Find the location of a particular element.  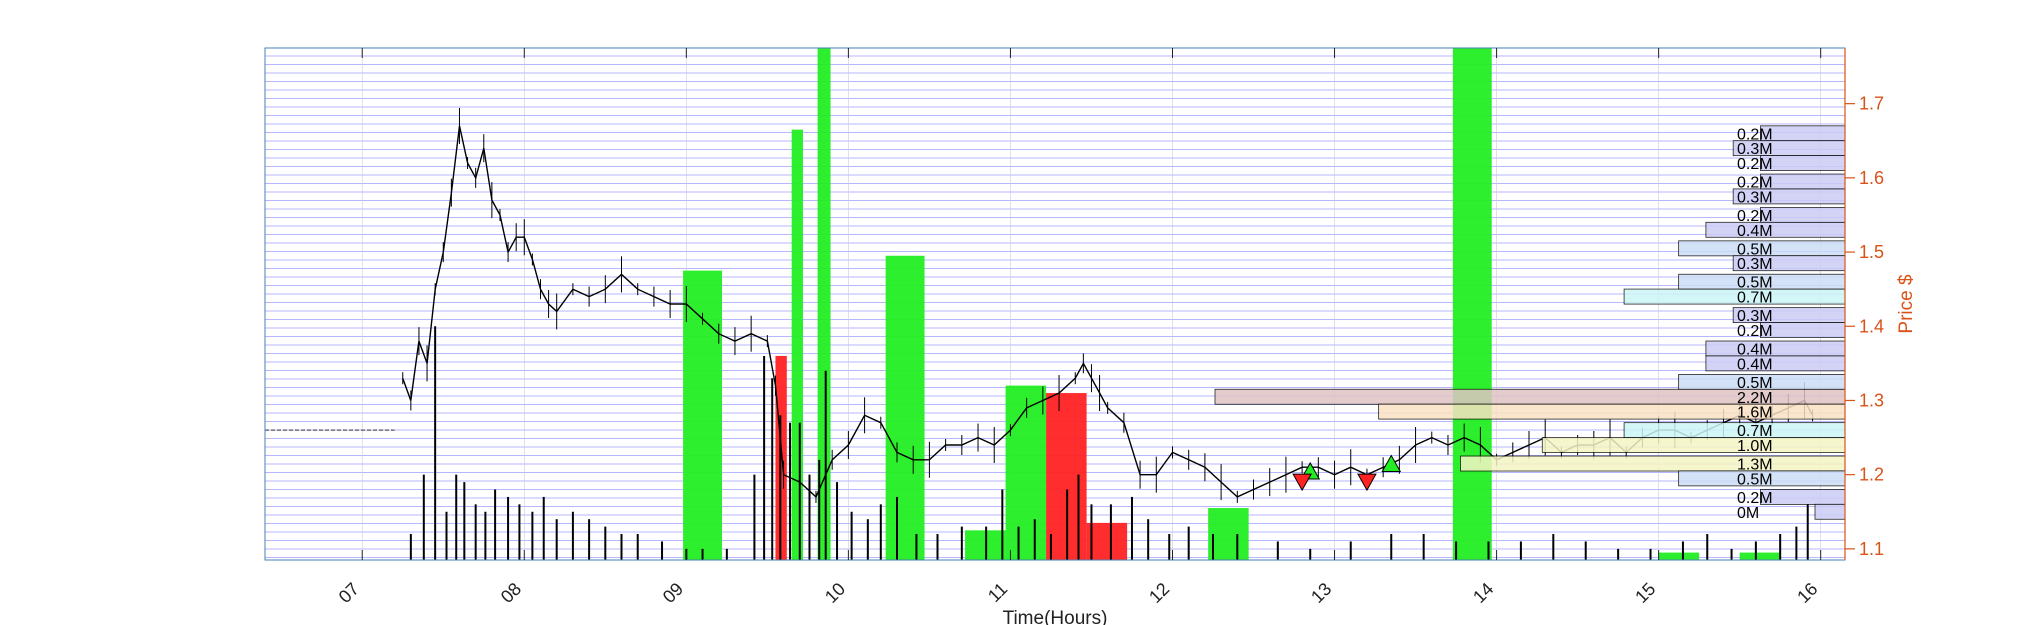

profile-label: 1.6M is located at coordinates (1755, 413).